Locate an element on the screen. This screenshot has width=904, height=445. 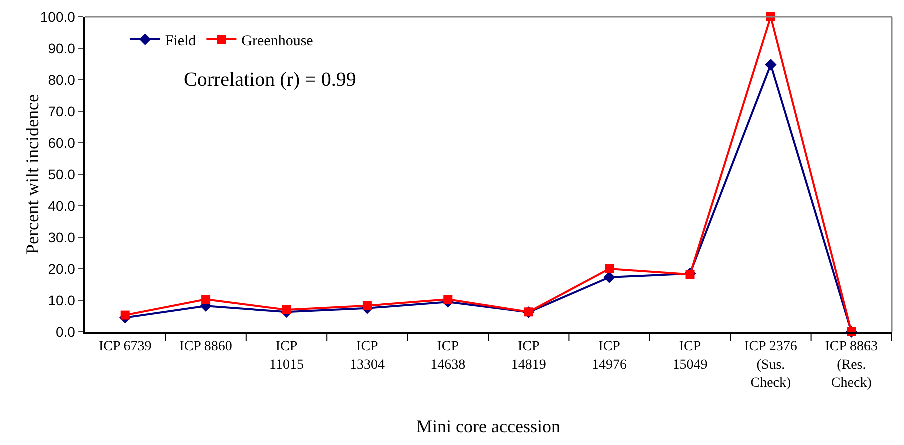
x-tick-label: ICP 2376 (Sus. Check) is located at coordinates (771, 365).